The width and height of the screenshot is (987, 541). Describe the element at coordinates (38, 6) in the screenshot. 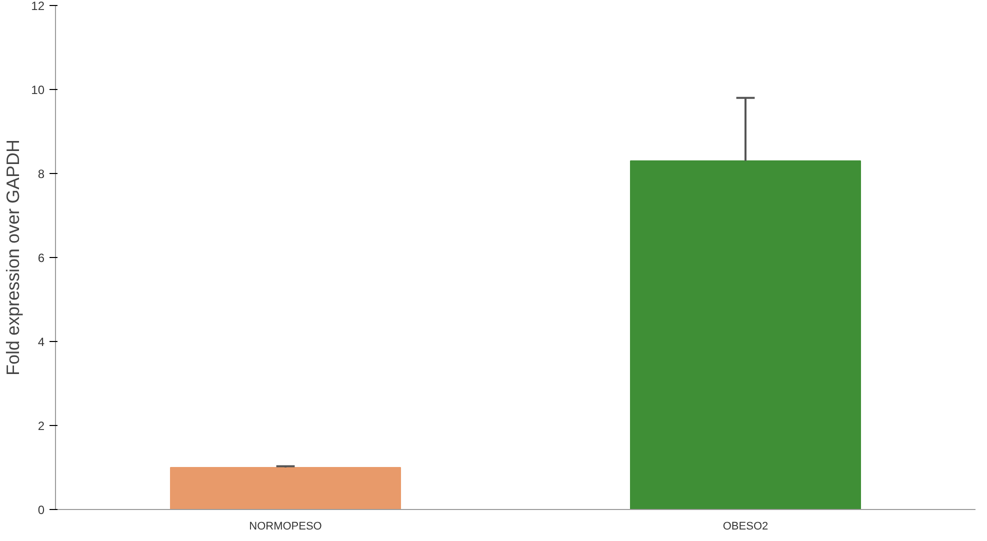

I see `y-tick-label: 12` at that location.